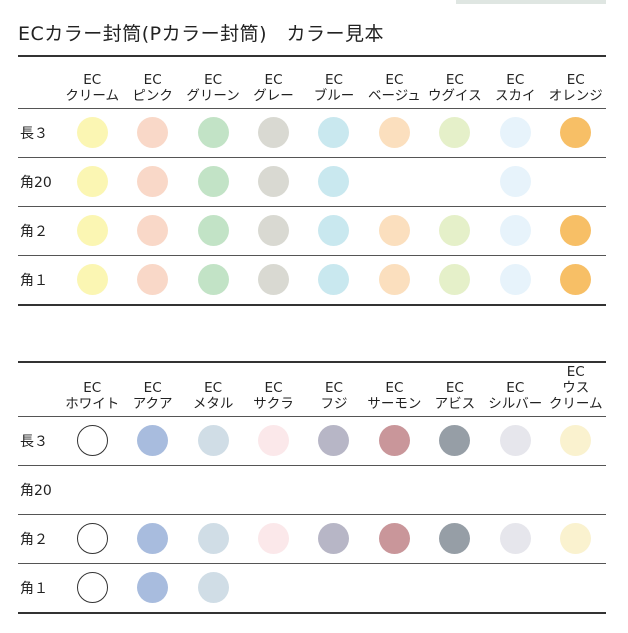 The width and height of the screenshot is (628, 633). I want to click on color-column-header: EC サクラ, so click(273, 389).